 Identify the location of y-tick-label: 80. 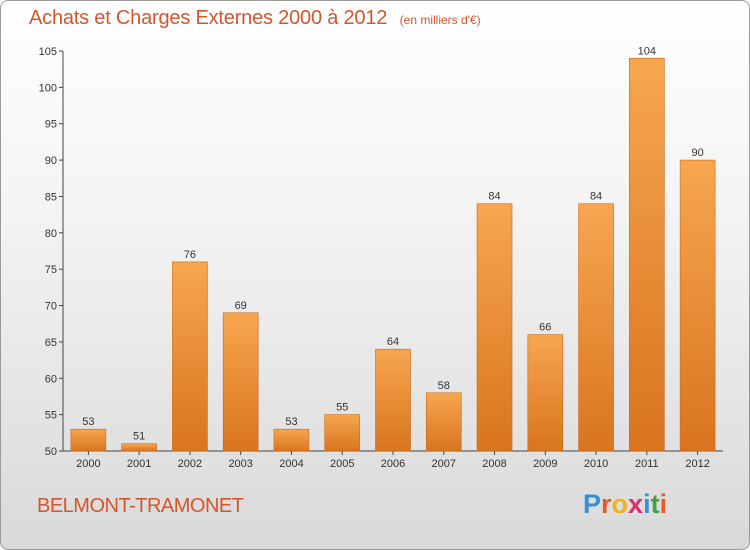
(51, 234).